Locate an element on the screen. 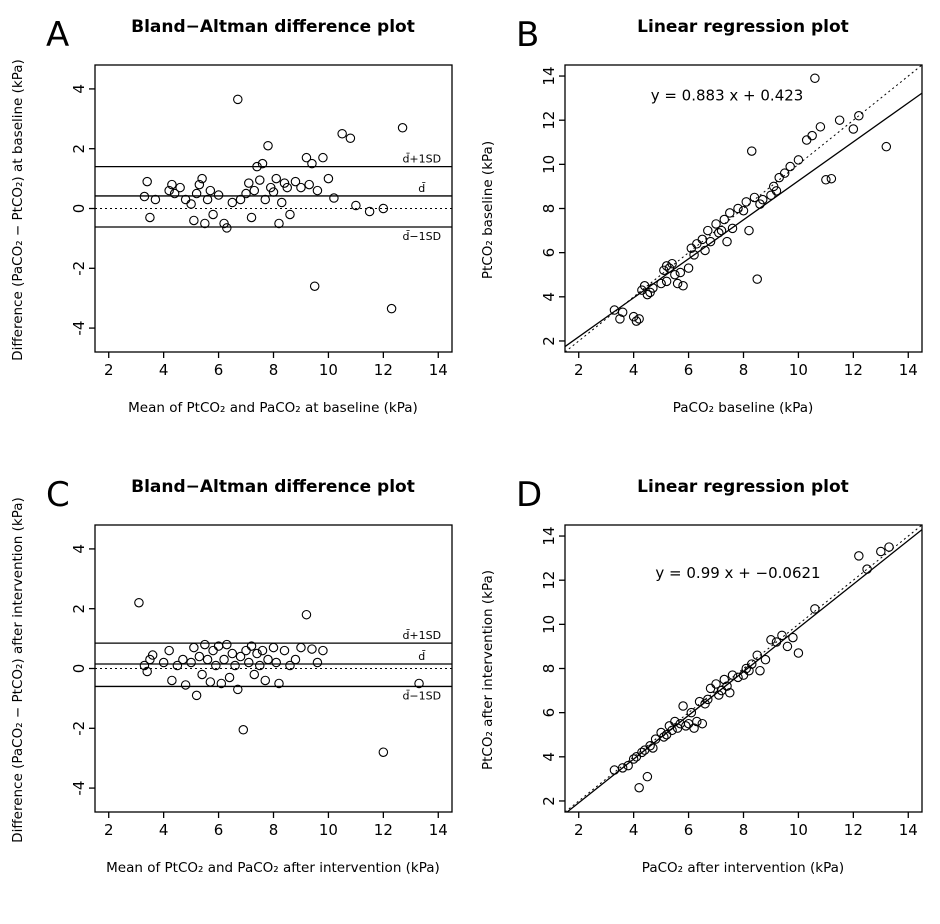 Image resolution: width=940 pixels, height=924 pixels. upper-line-label: d̄+1SD is located at coordinates (421, 635).